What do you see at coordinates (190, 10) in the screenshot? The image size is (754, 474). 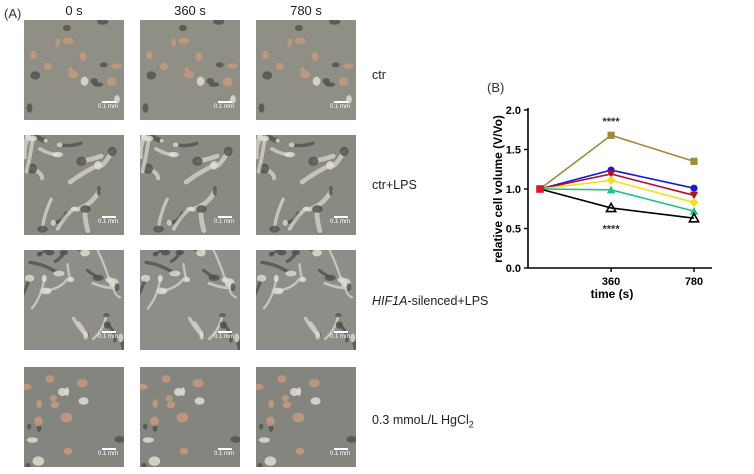 I see `column-header-360s: 360 s` at bounding box center [190, 10].